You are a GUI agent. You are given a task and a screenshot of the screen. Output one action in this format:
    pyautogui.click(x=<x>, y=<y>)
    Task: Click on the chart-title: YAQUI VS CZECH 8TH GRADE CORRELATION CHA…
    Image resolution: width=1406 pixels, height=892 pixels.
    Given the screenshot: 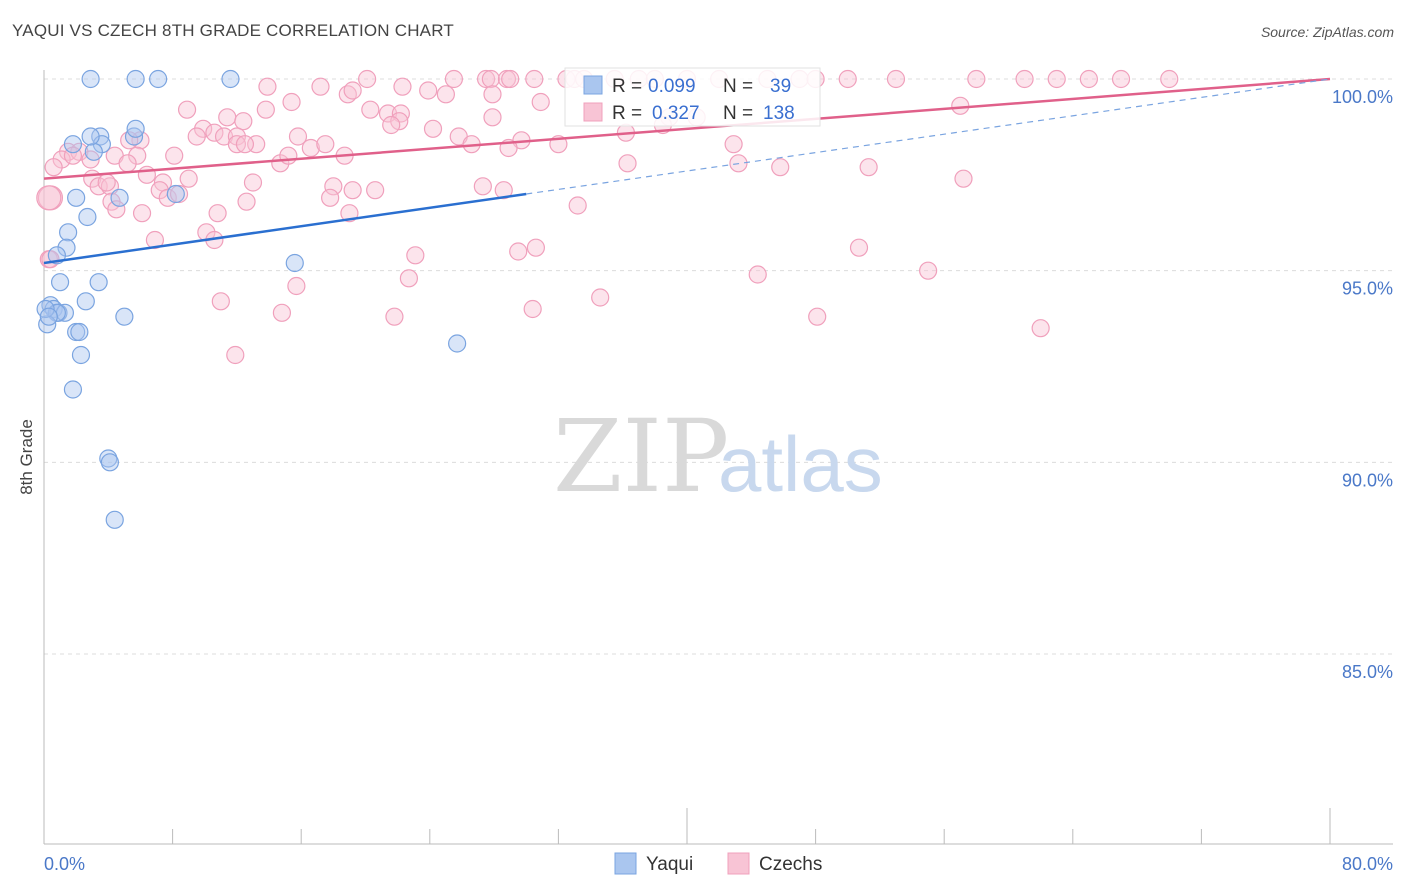 What is the action you would take?
    pyautogui.click(x=233, y=30)
    